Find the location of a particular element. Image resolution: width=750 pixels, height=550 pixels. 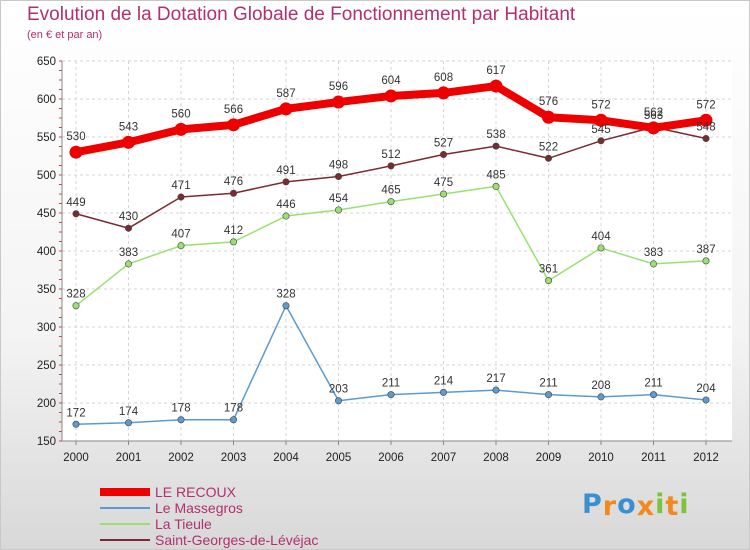

x-tick-label: 2003 is located at coordinates (234, 458).